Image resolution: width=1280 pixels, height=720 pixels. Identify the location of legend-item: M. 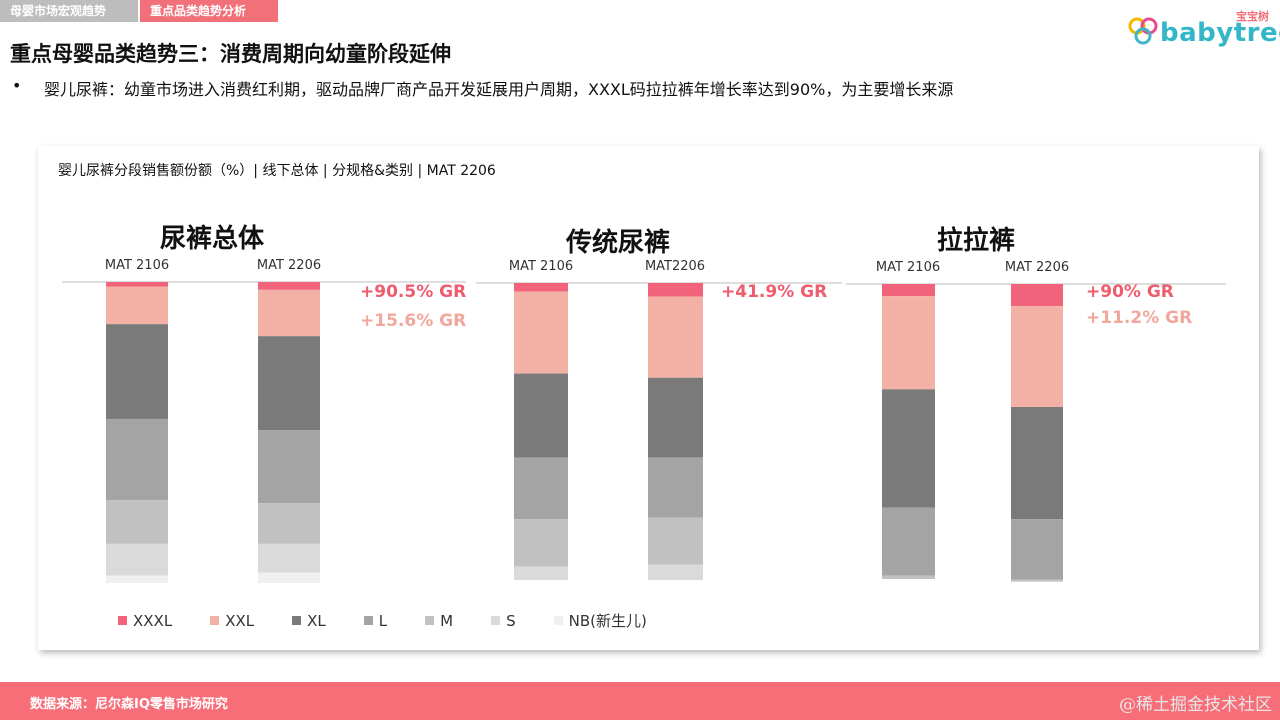
(439, 620).